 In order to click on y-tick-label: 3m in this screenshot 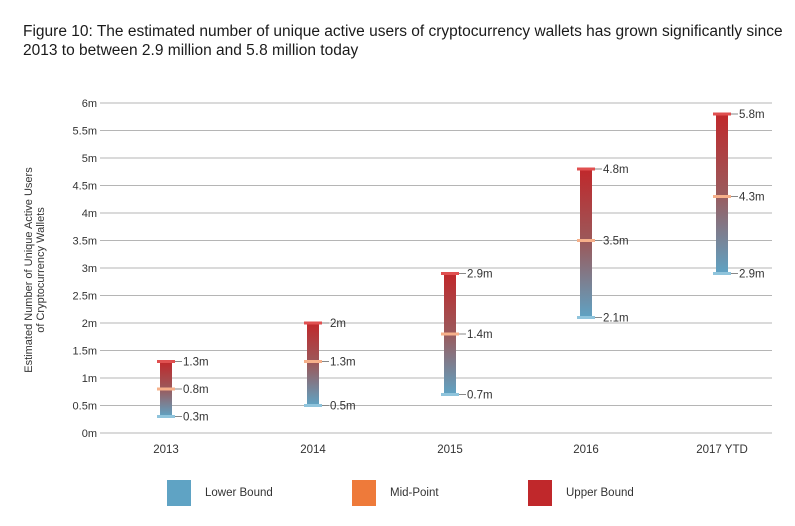, I will do `click(89, 269)`.